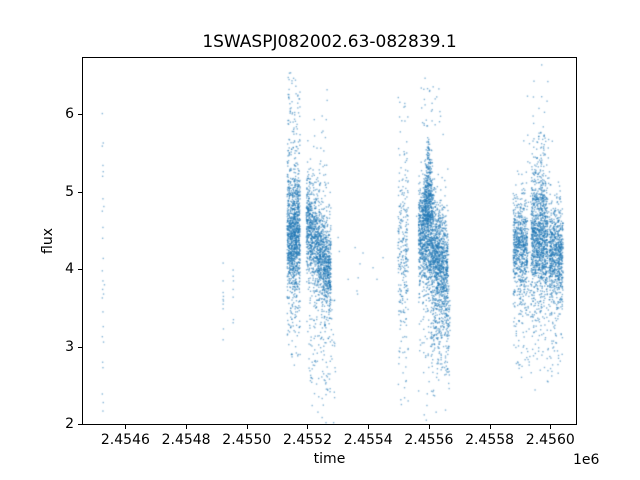 Image resolution: width=640 pixels, height=480 pixels. I want to click on y-axis-label: flux, so click(48, 241).